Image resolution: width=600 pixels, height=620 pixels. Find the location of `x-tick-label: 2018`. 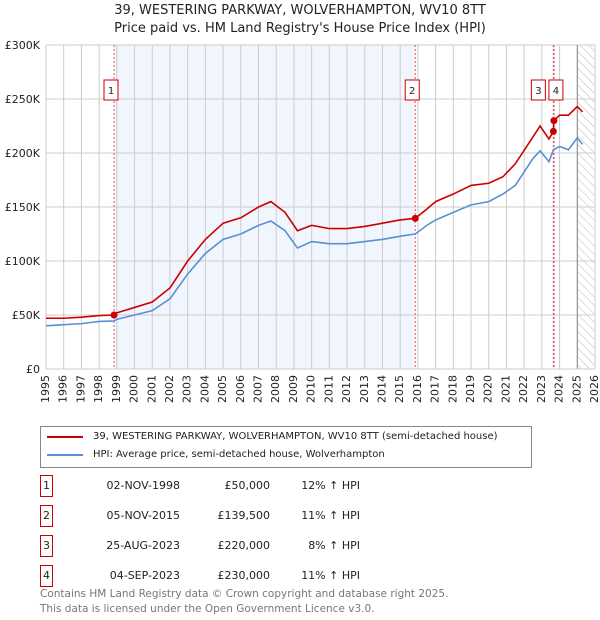

x-tick-label: 2018 is located at coordinates (452, 389).